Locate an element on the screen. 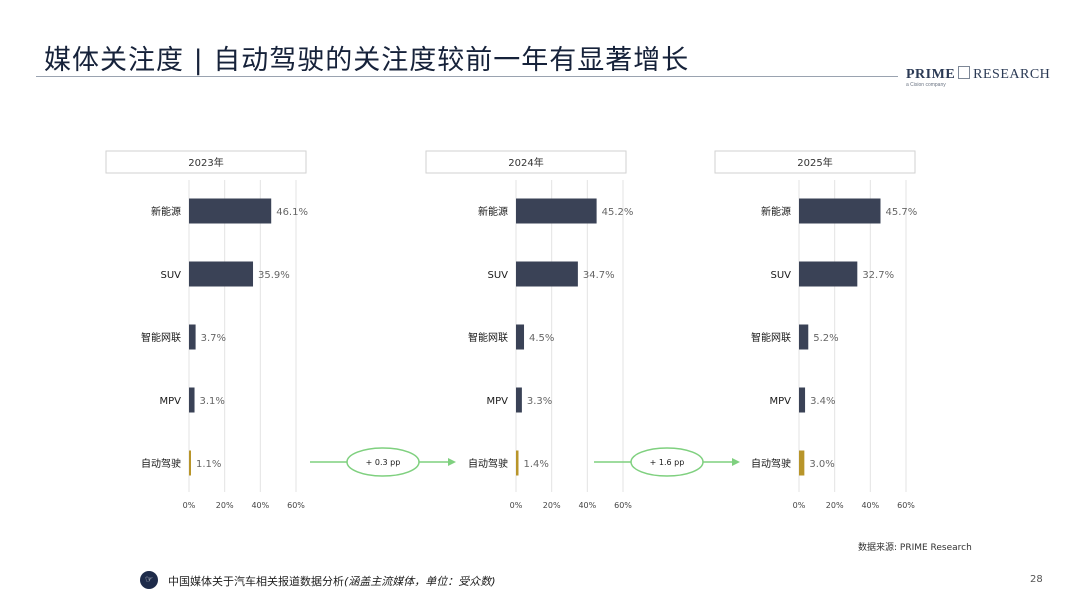 This screenshot has height=608, width=1080. data-label: 1.4% is located at coordinates (535, 464).